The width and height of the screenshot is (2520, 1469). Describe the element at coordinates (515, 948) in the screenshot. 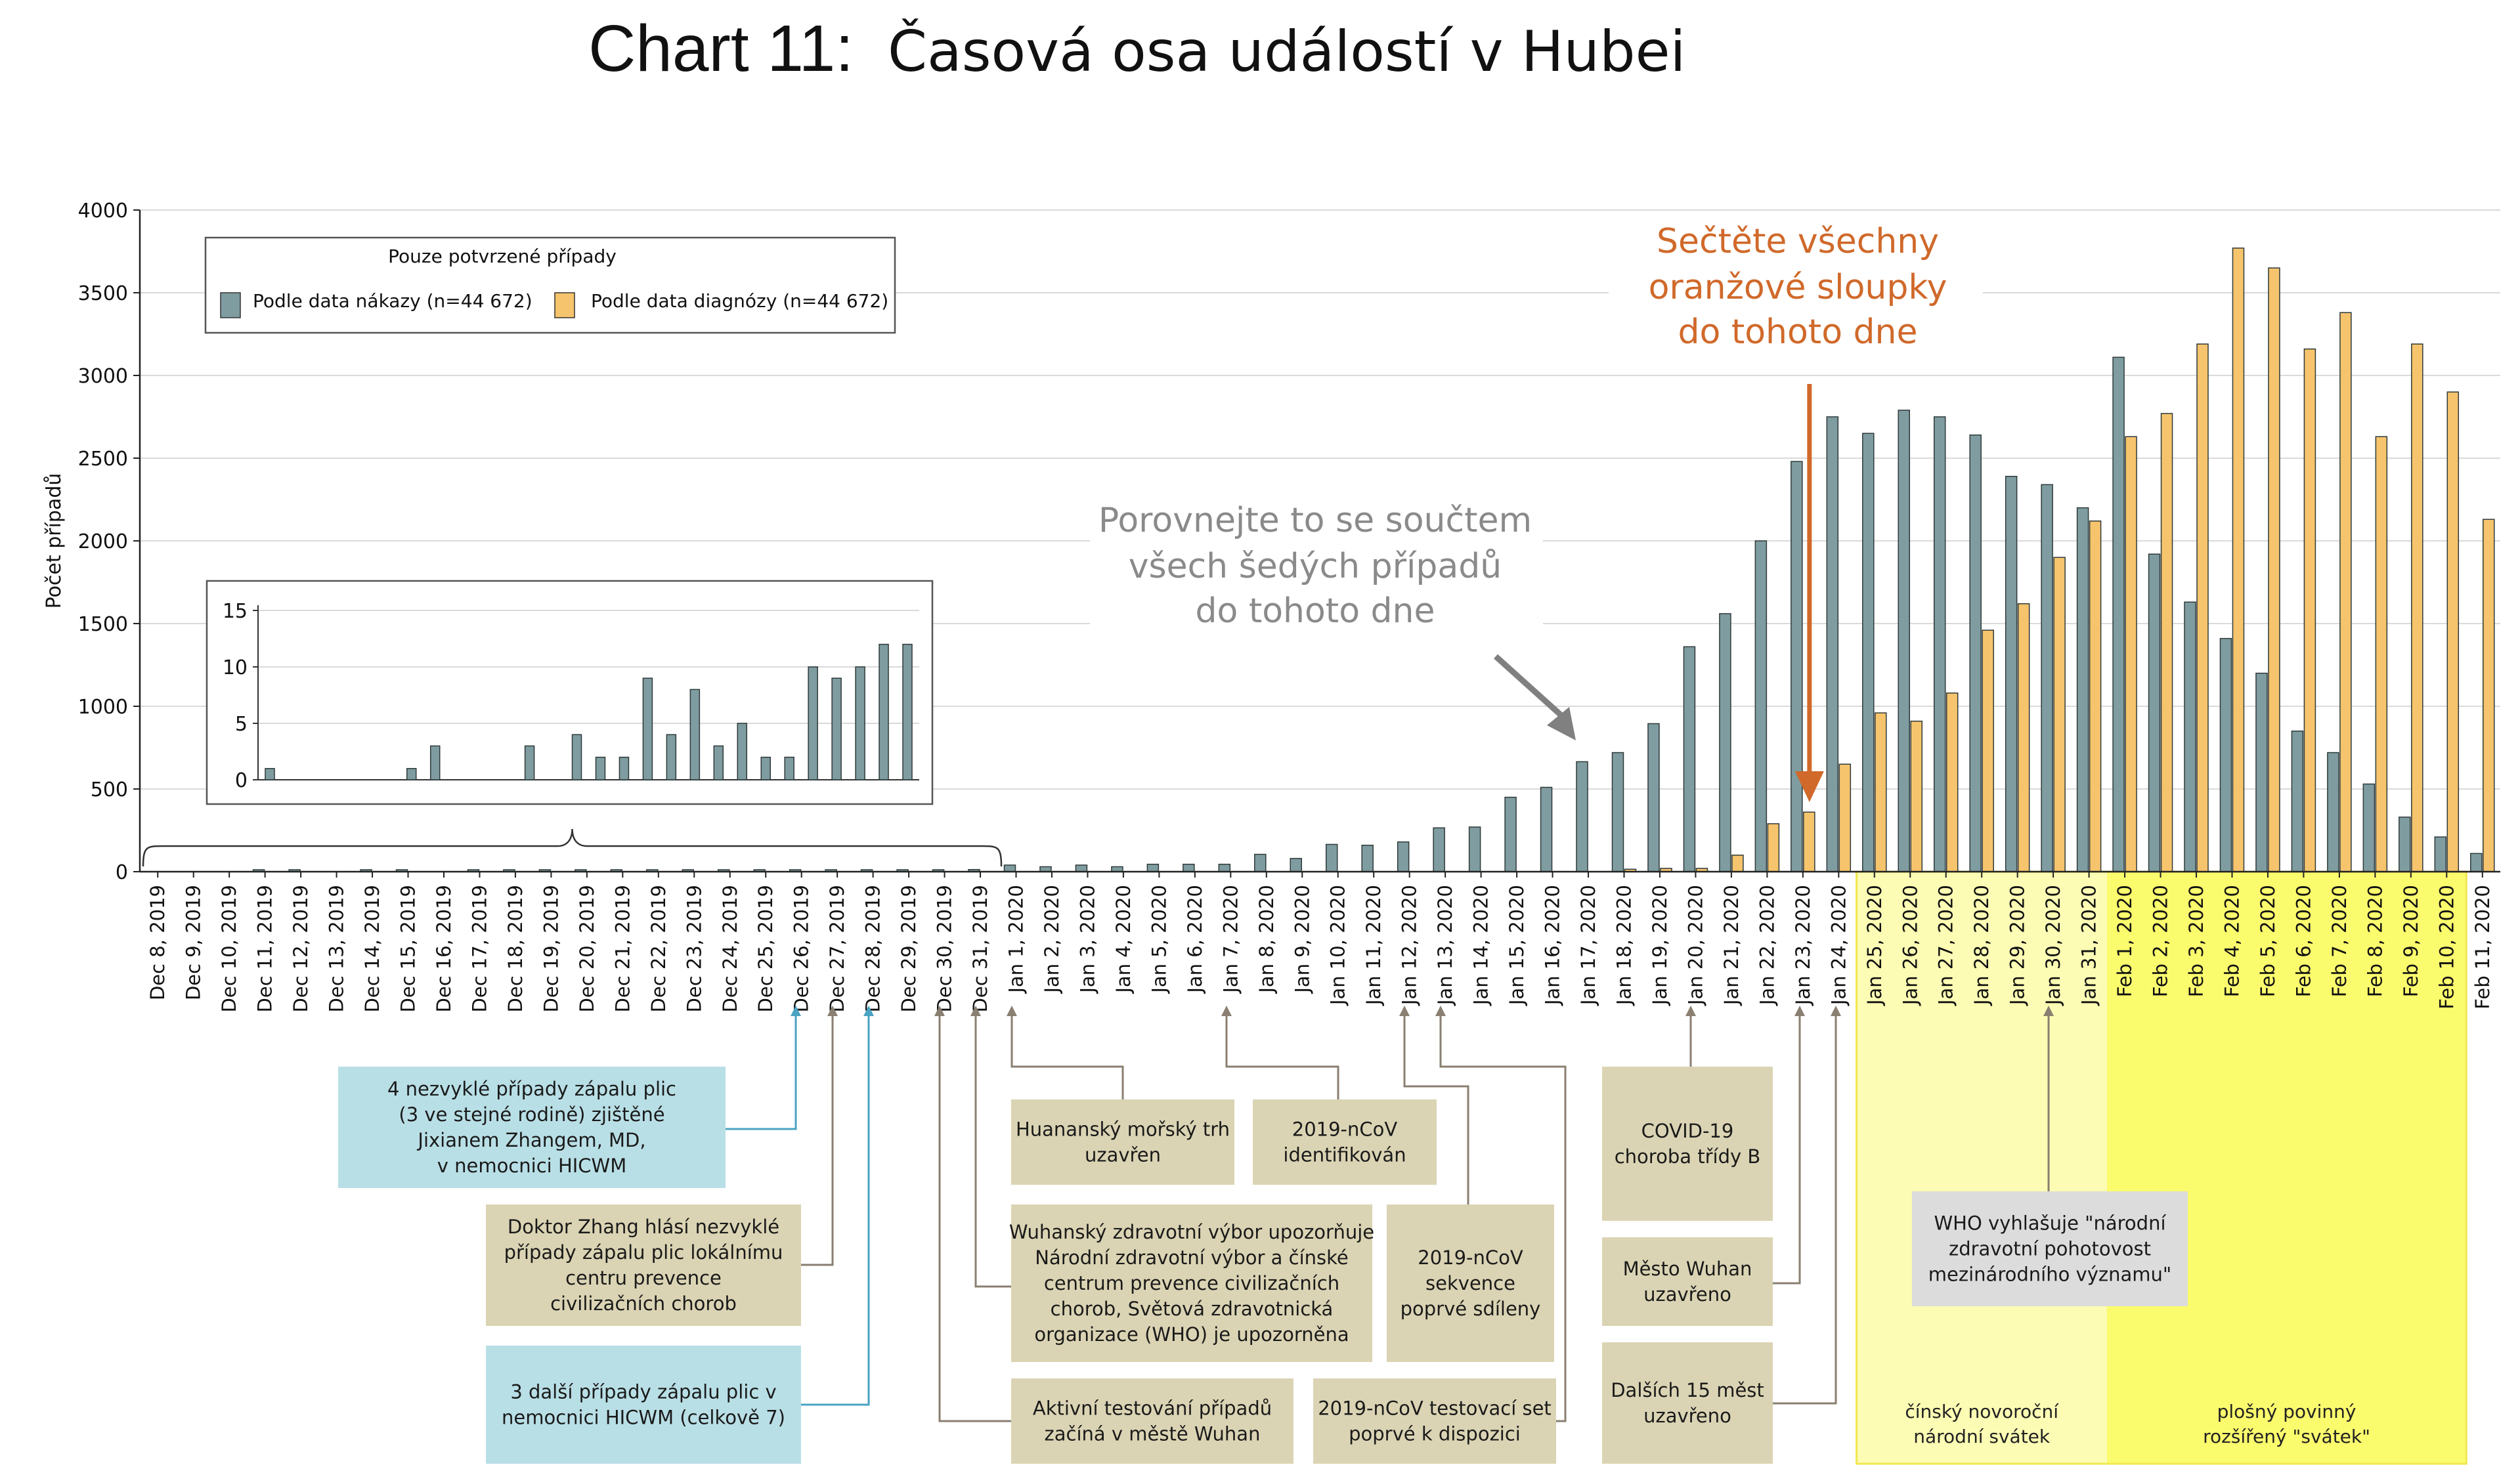

I see `x-tick-label: Dec 18, 2019` at that location.